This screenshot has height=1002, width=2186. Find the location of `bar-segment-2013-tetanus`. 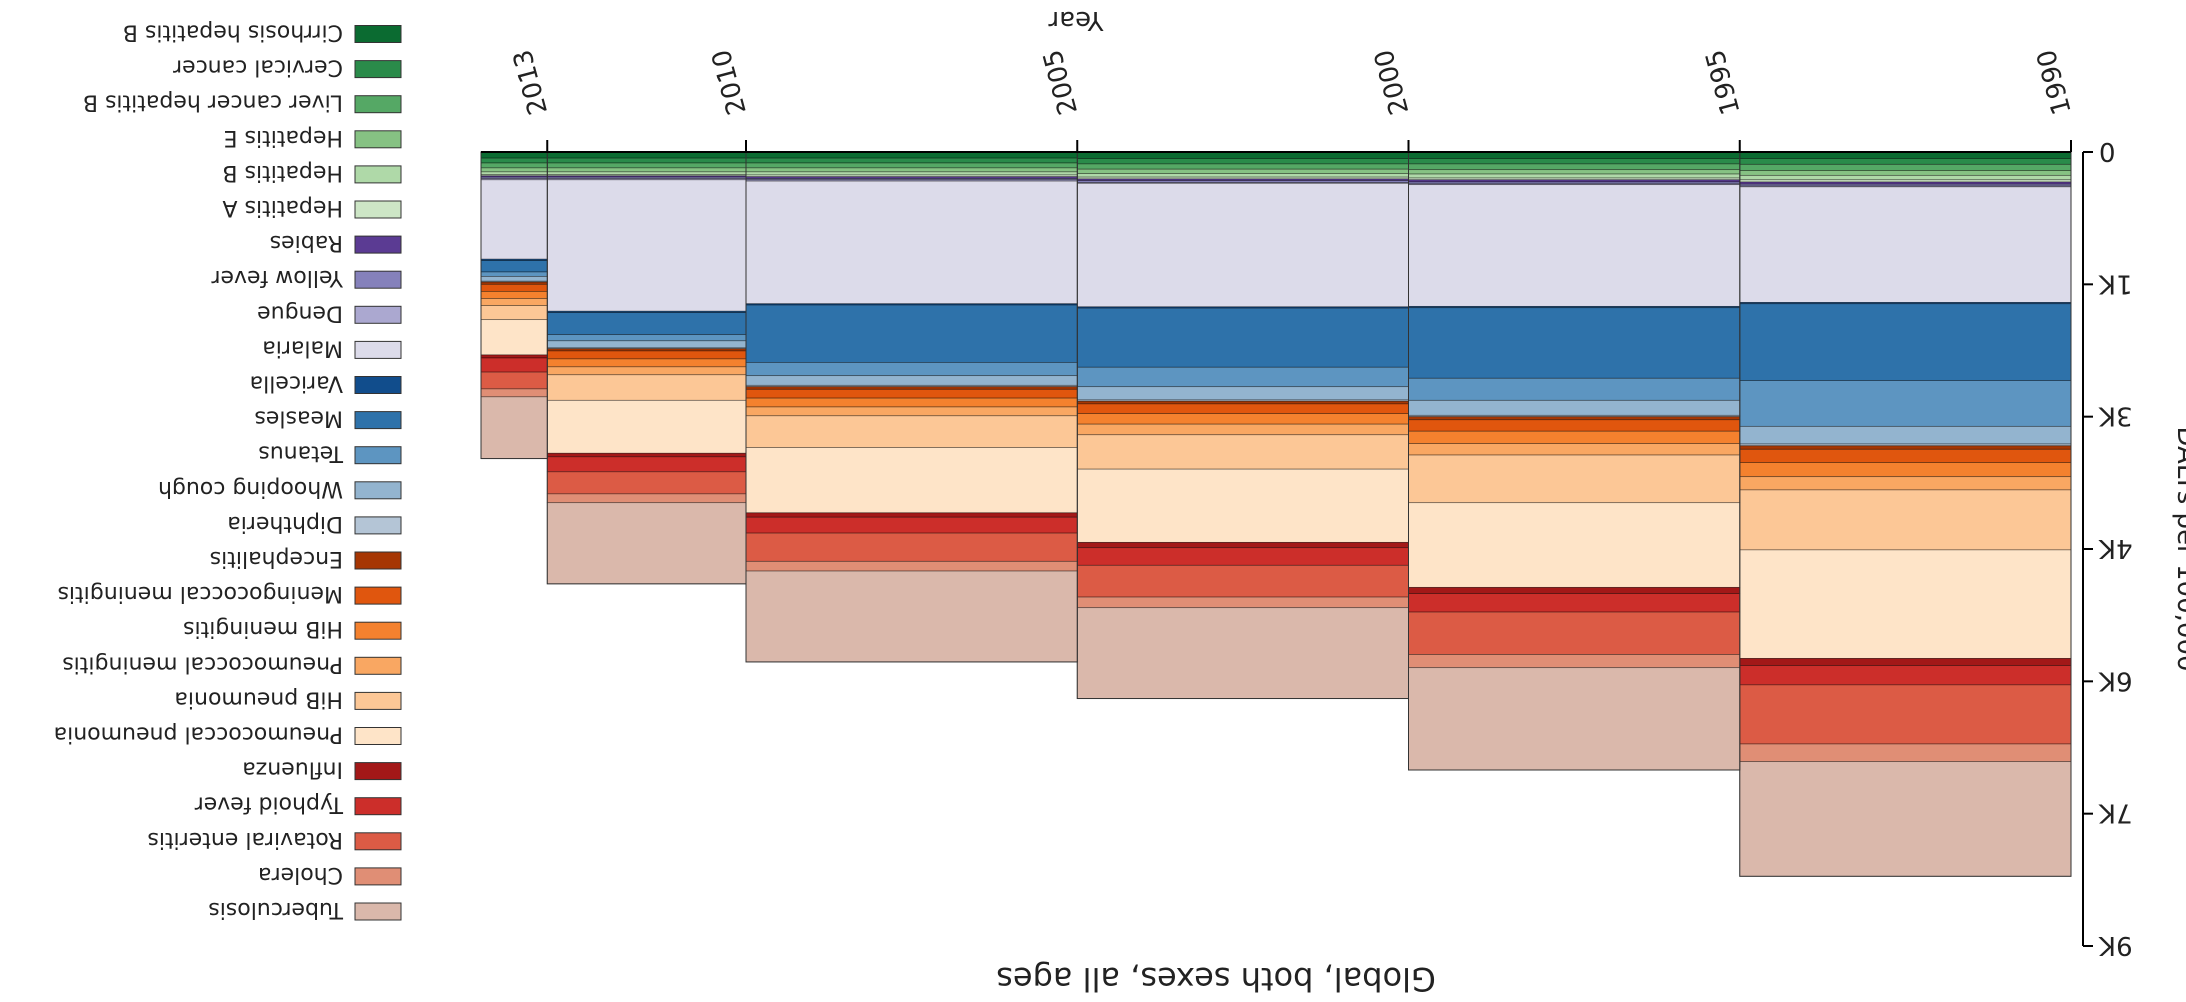

bar-segment-2013-tetanus is located at coordinates (514, 274).